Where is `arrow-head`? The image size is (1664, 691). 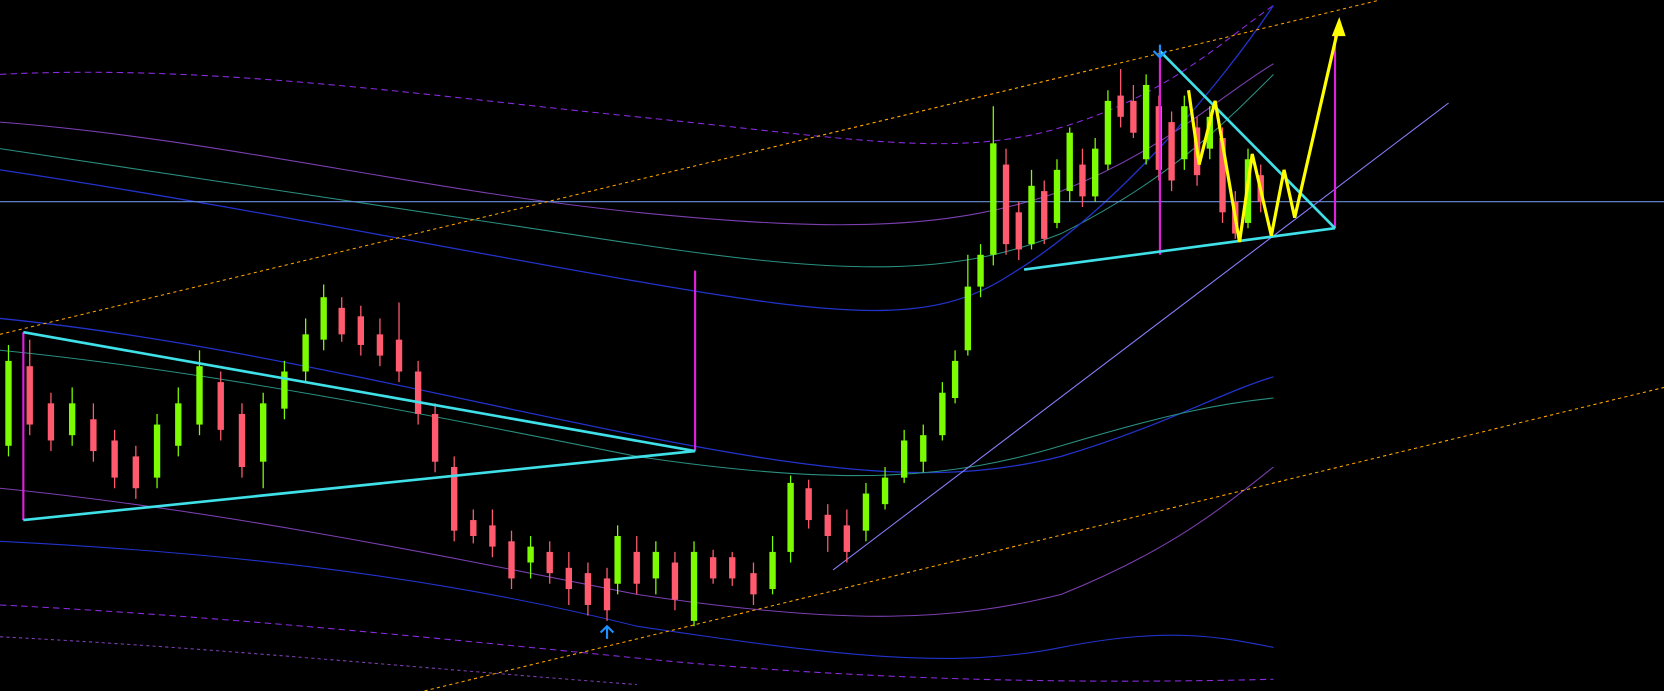 arrow-head is located at coordinates (1338, 27).